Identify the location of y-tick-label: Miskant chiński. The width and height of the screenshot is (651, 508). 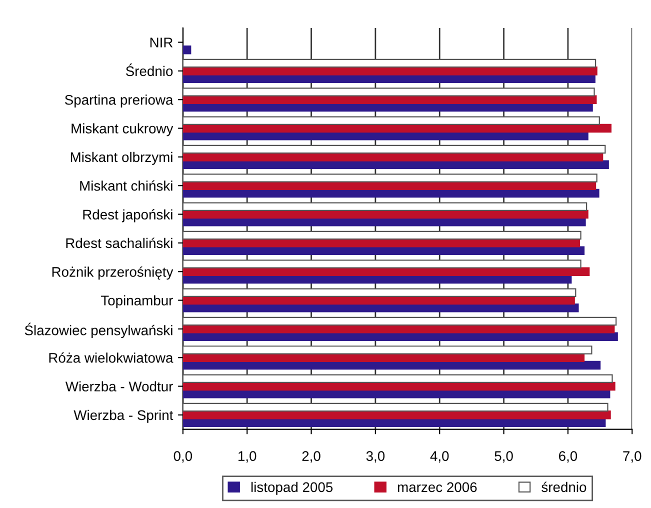
(126, 185).